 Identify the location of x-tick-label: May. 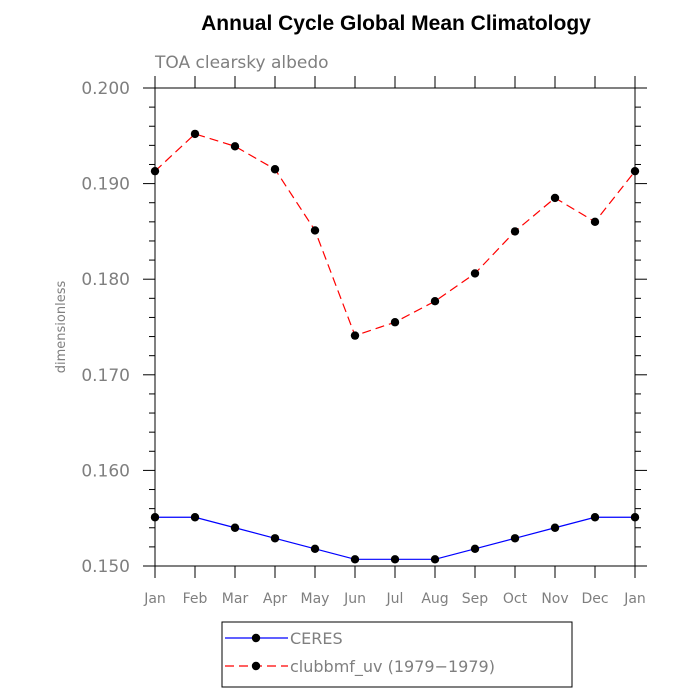
(315, 599).